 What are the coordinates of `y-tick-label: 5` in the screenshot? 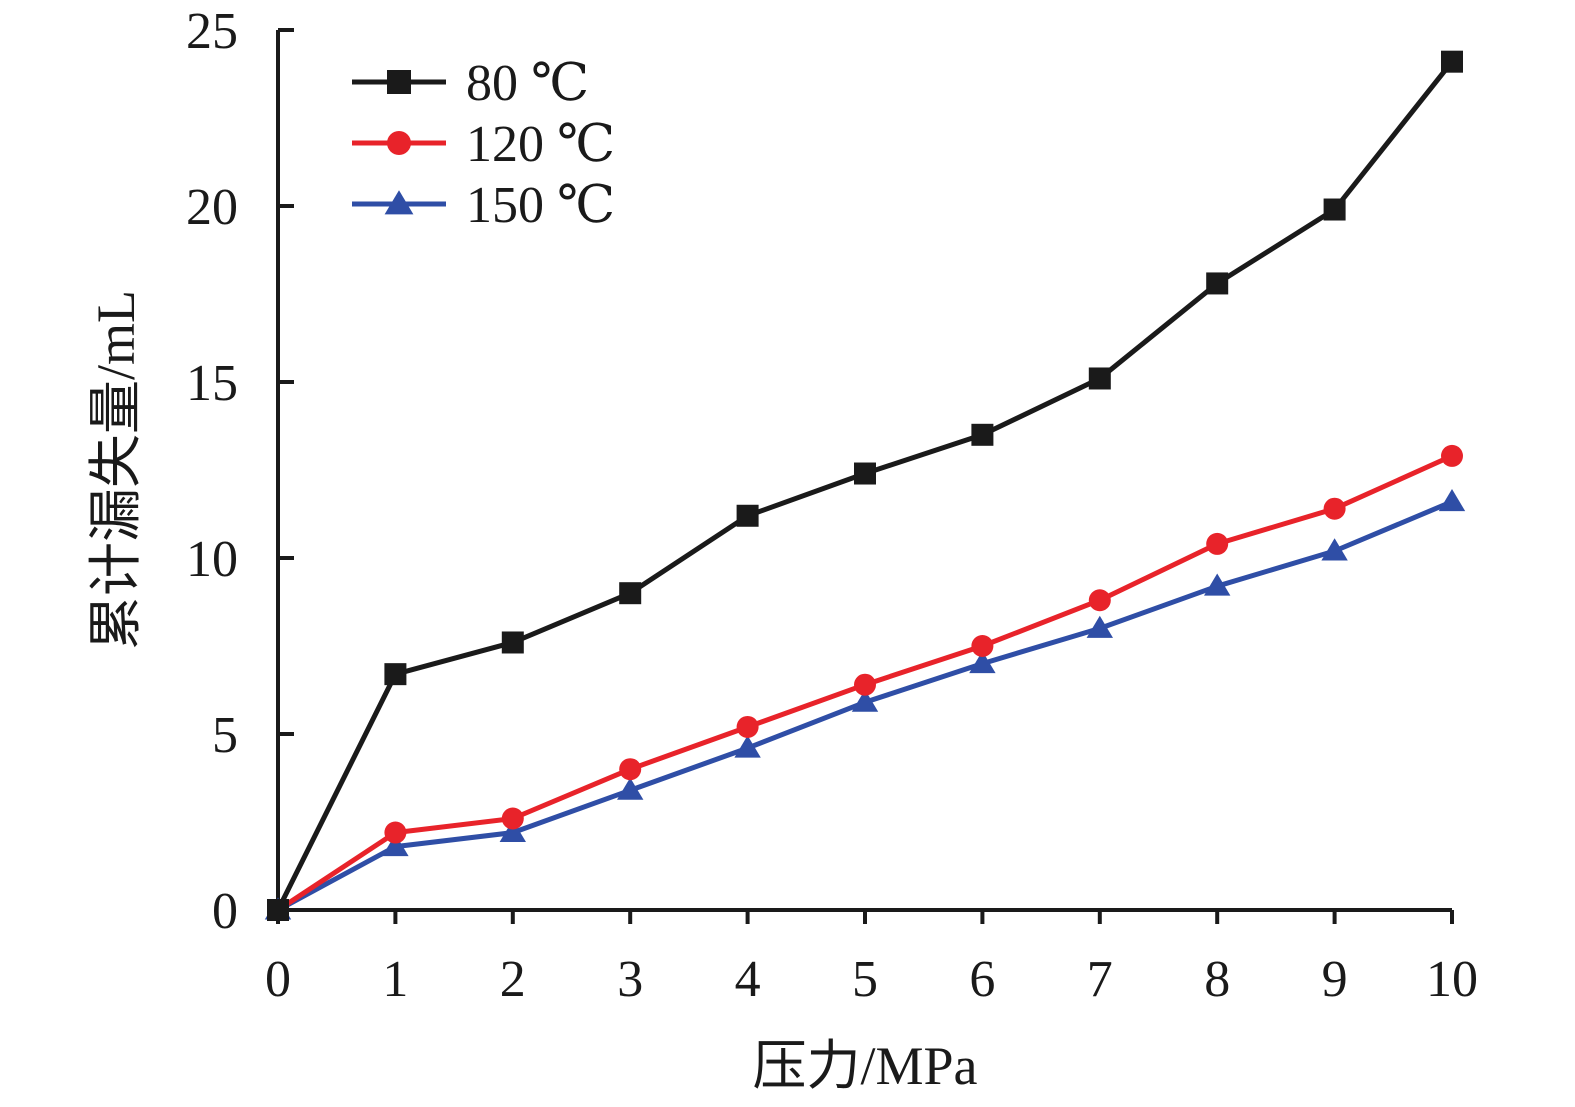 It's located at (225, 735).